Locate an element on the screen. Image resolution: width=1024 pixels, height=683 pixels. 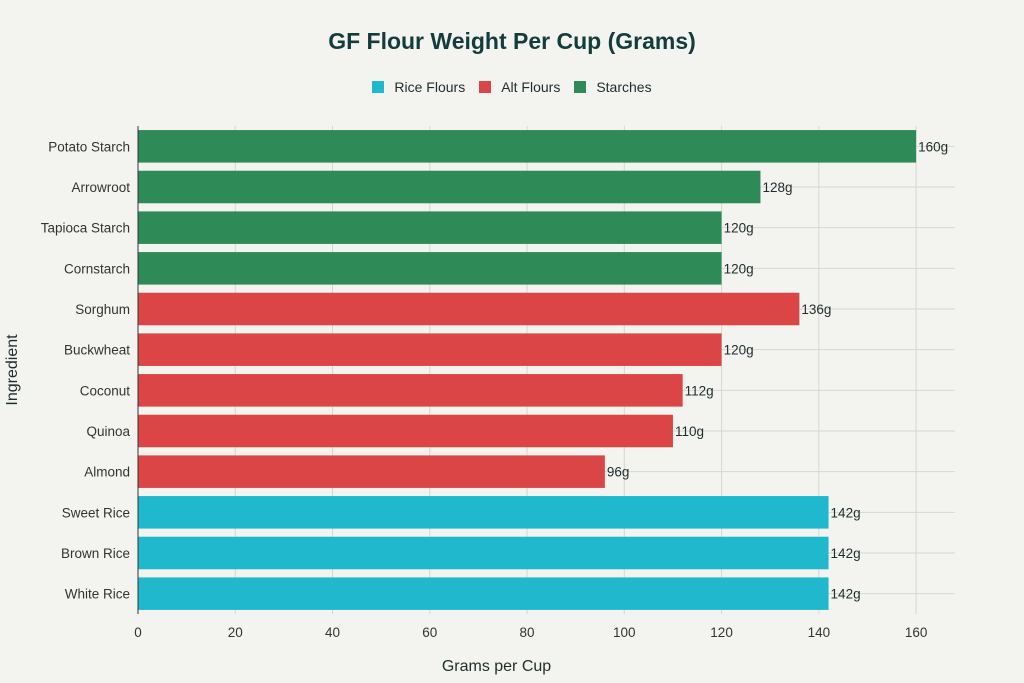
bar-quinoa is located at coordinates (405, 431).